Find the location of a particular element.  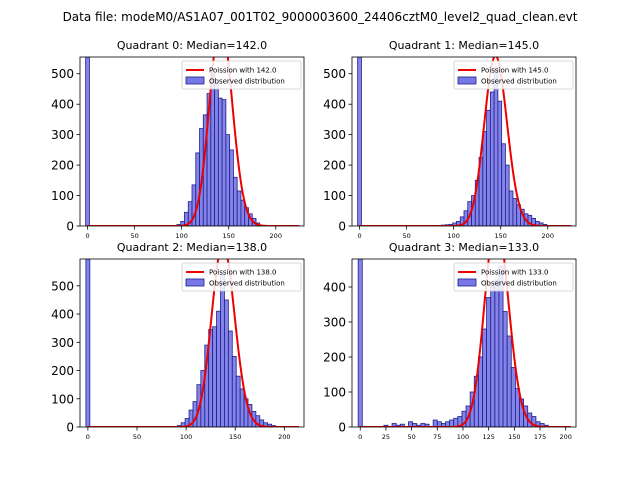

x-tick-label: 25 is located at coordinates (386, 437).